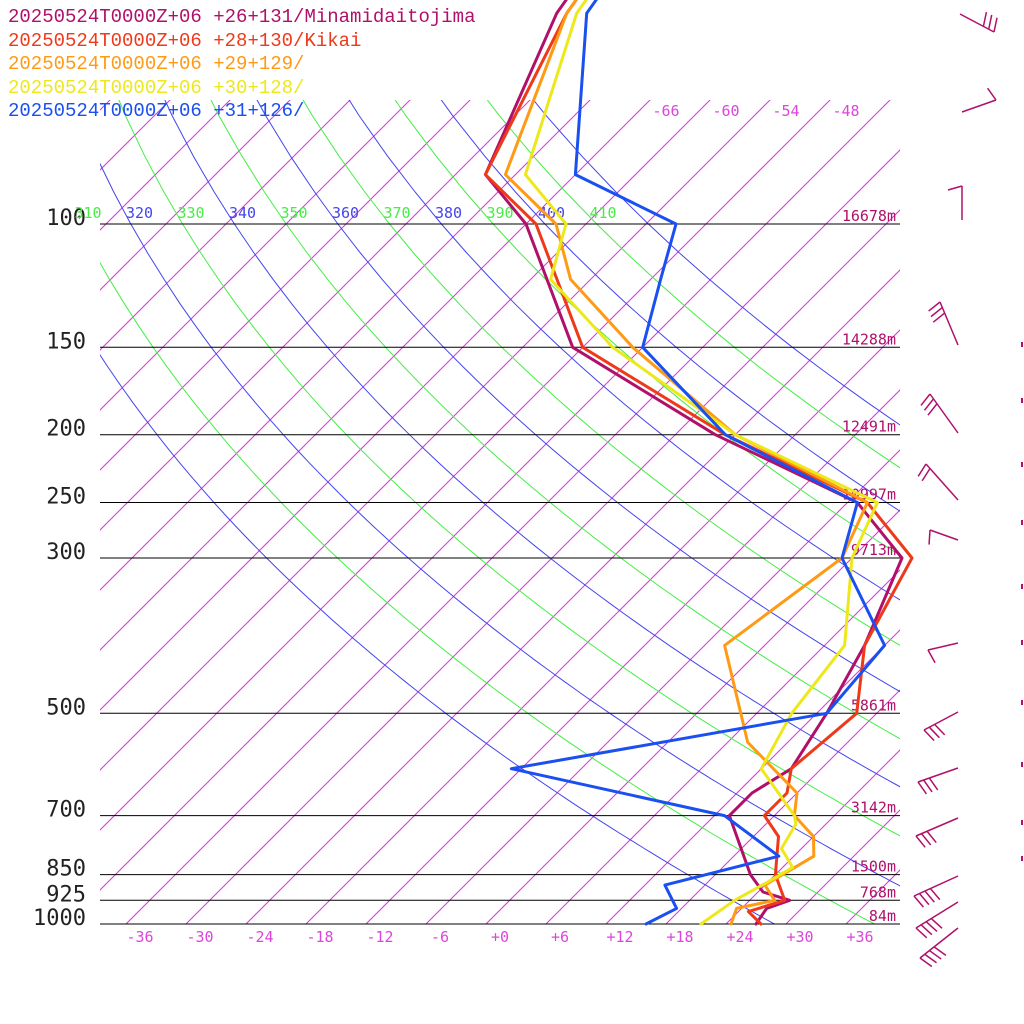  Describe the element at coordinates (319, 937) in the screenshot. I see `temperature-tick-label: -18` at that location.